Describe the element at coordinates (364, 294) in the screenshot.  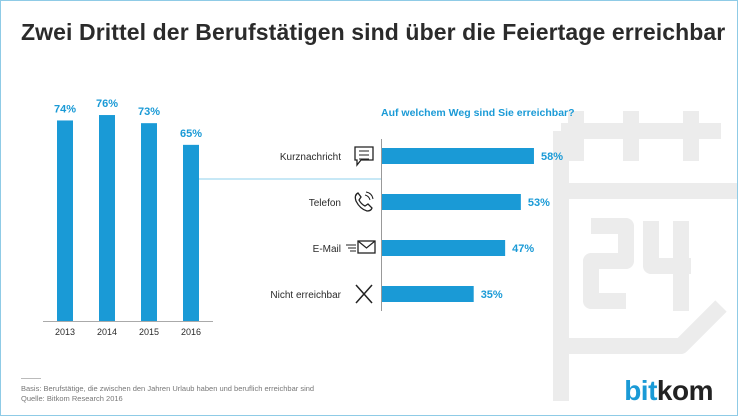
I see `x-icon` at that location.